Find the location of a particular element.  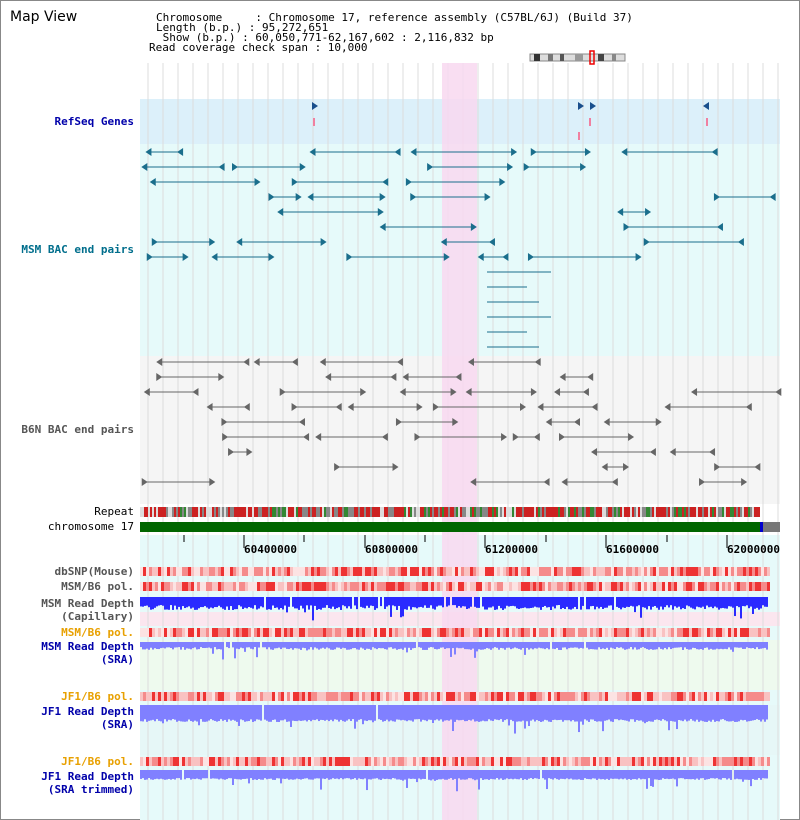

track-label-jf1-depth-trimmed: JF1 Read Depth is located at coordinates (87, 776).